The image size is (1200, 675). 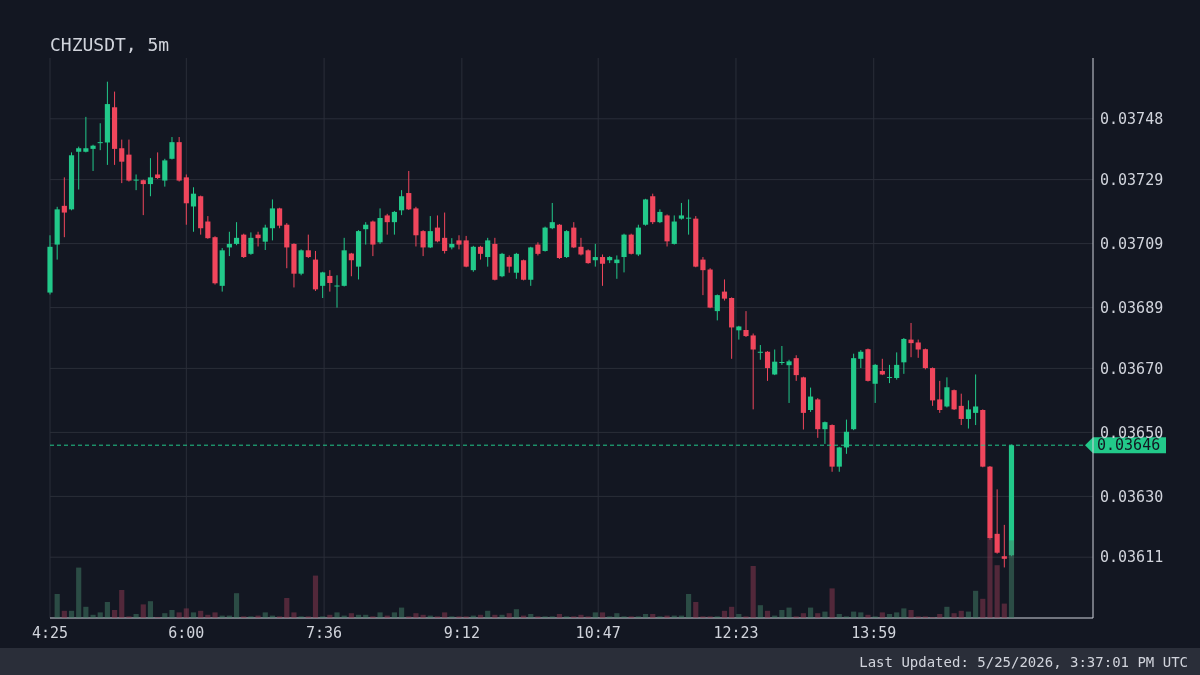 What do you see at coordinates (1132, 368) in the screenshot?
I see `y-tick-label: 0.03670` at bounding box center [1132, 368].